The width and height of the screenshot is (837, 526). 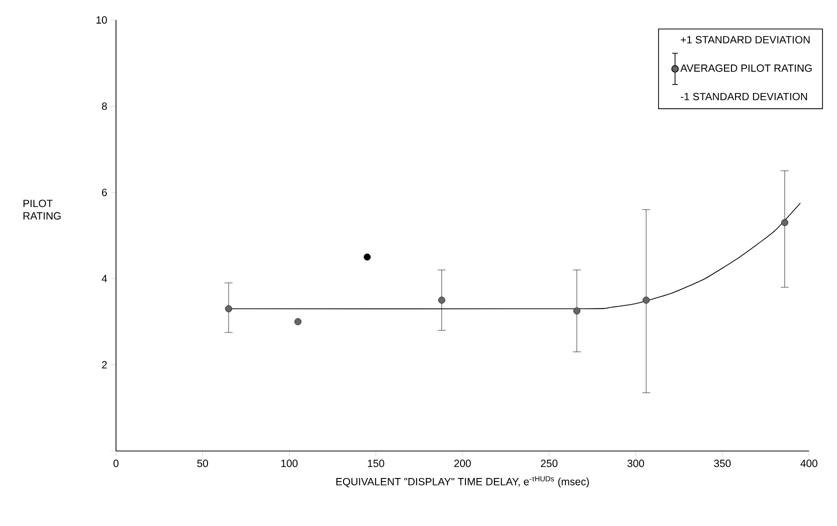 I want to click on x-axis-title: EQUIVALENT "DISPLAY" TIME DELAY, e$^{-τHUDs}$ (msec), so click(x=462, y=482).